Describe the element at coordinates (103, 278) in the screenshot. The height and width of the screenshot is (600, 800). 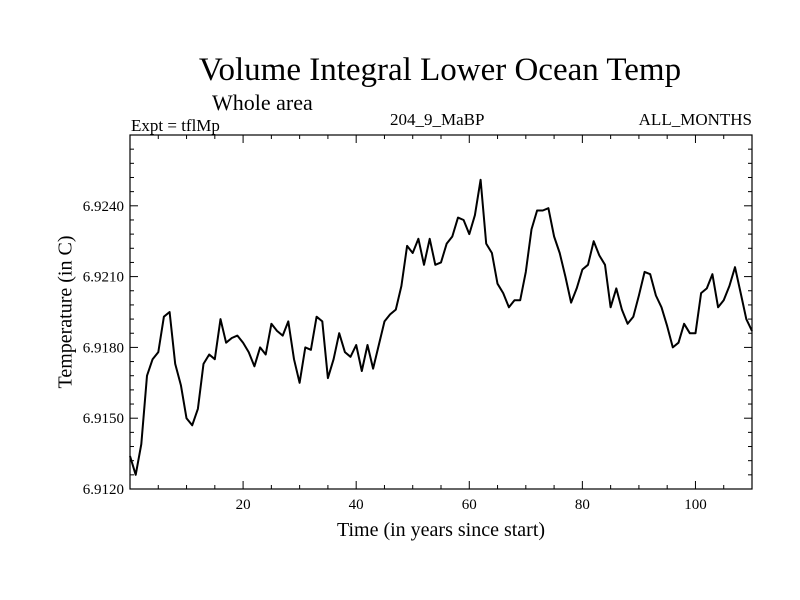
I see `y-tick-label: 6.9210` at that location.